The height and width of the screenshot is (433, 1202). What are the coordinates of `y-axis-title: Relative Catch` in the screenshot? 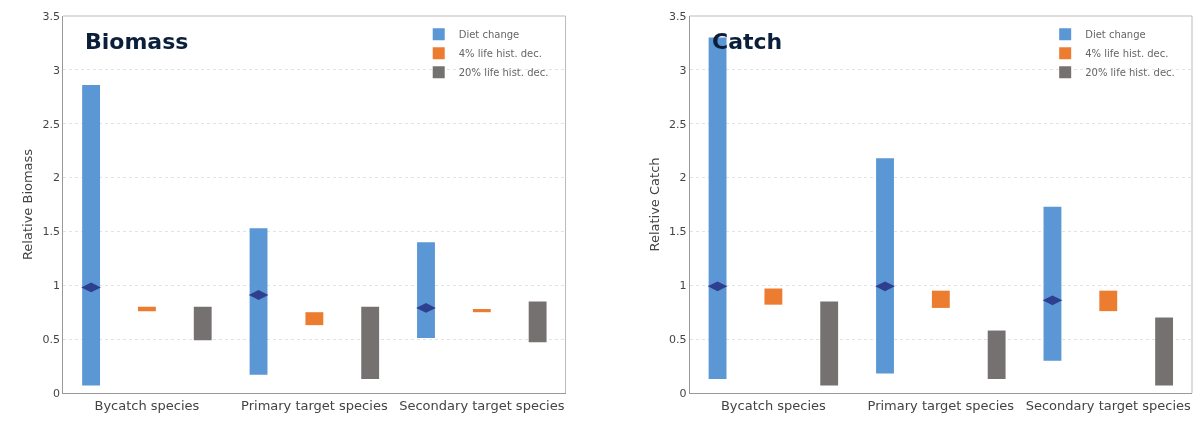 It's located at (654, 204).